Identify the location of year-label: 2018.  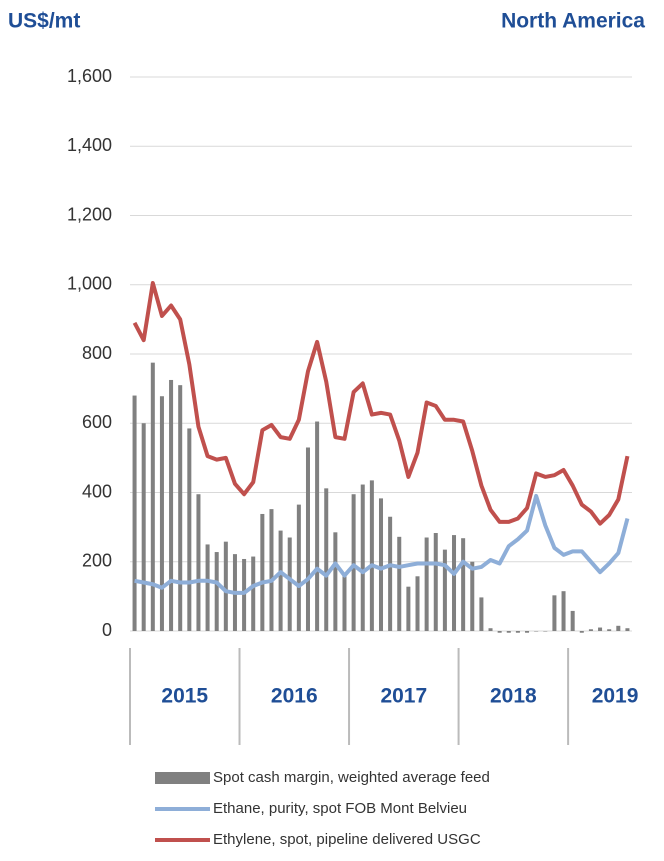
(513, 696).